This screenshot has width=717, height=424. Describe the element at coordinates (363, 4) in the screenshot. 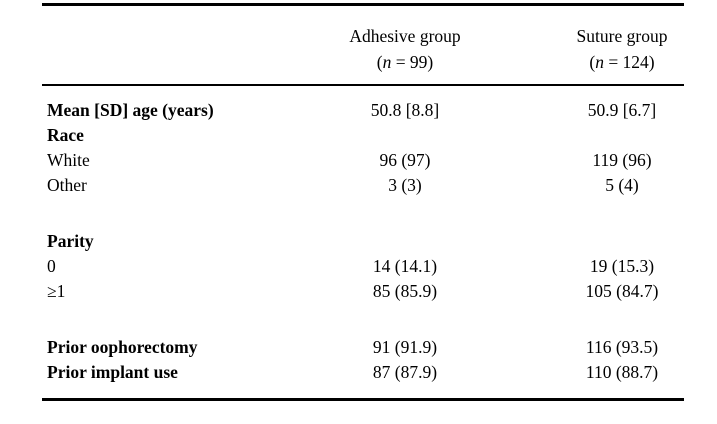

I see `table-top-rule` at that location.